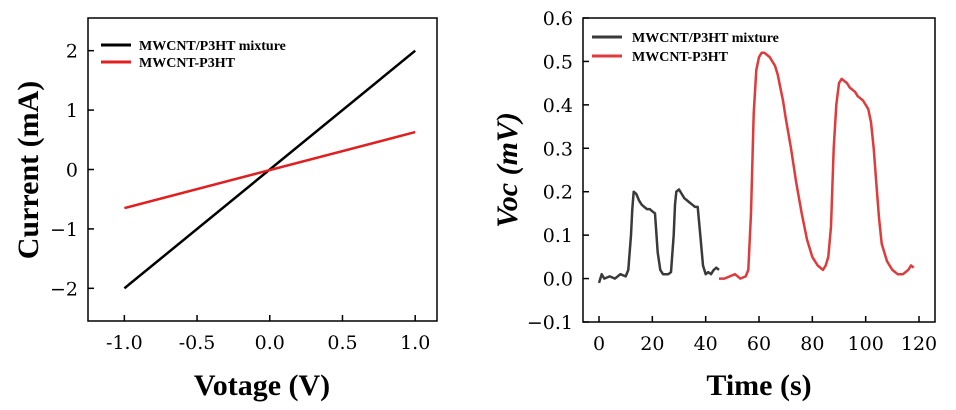 This screenshot has height=410, width=956. I want to click on y-ticks: −2 −1 0 1 2, so click(72, 170).